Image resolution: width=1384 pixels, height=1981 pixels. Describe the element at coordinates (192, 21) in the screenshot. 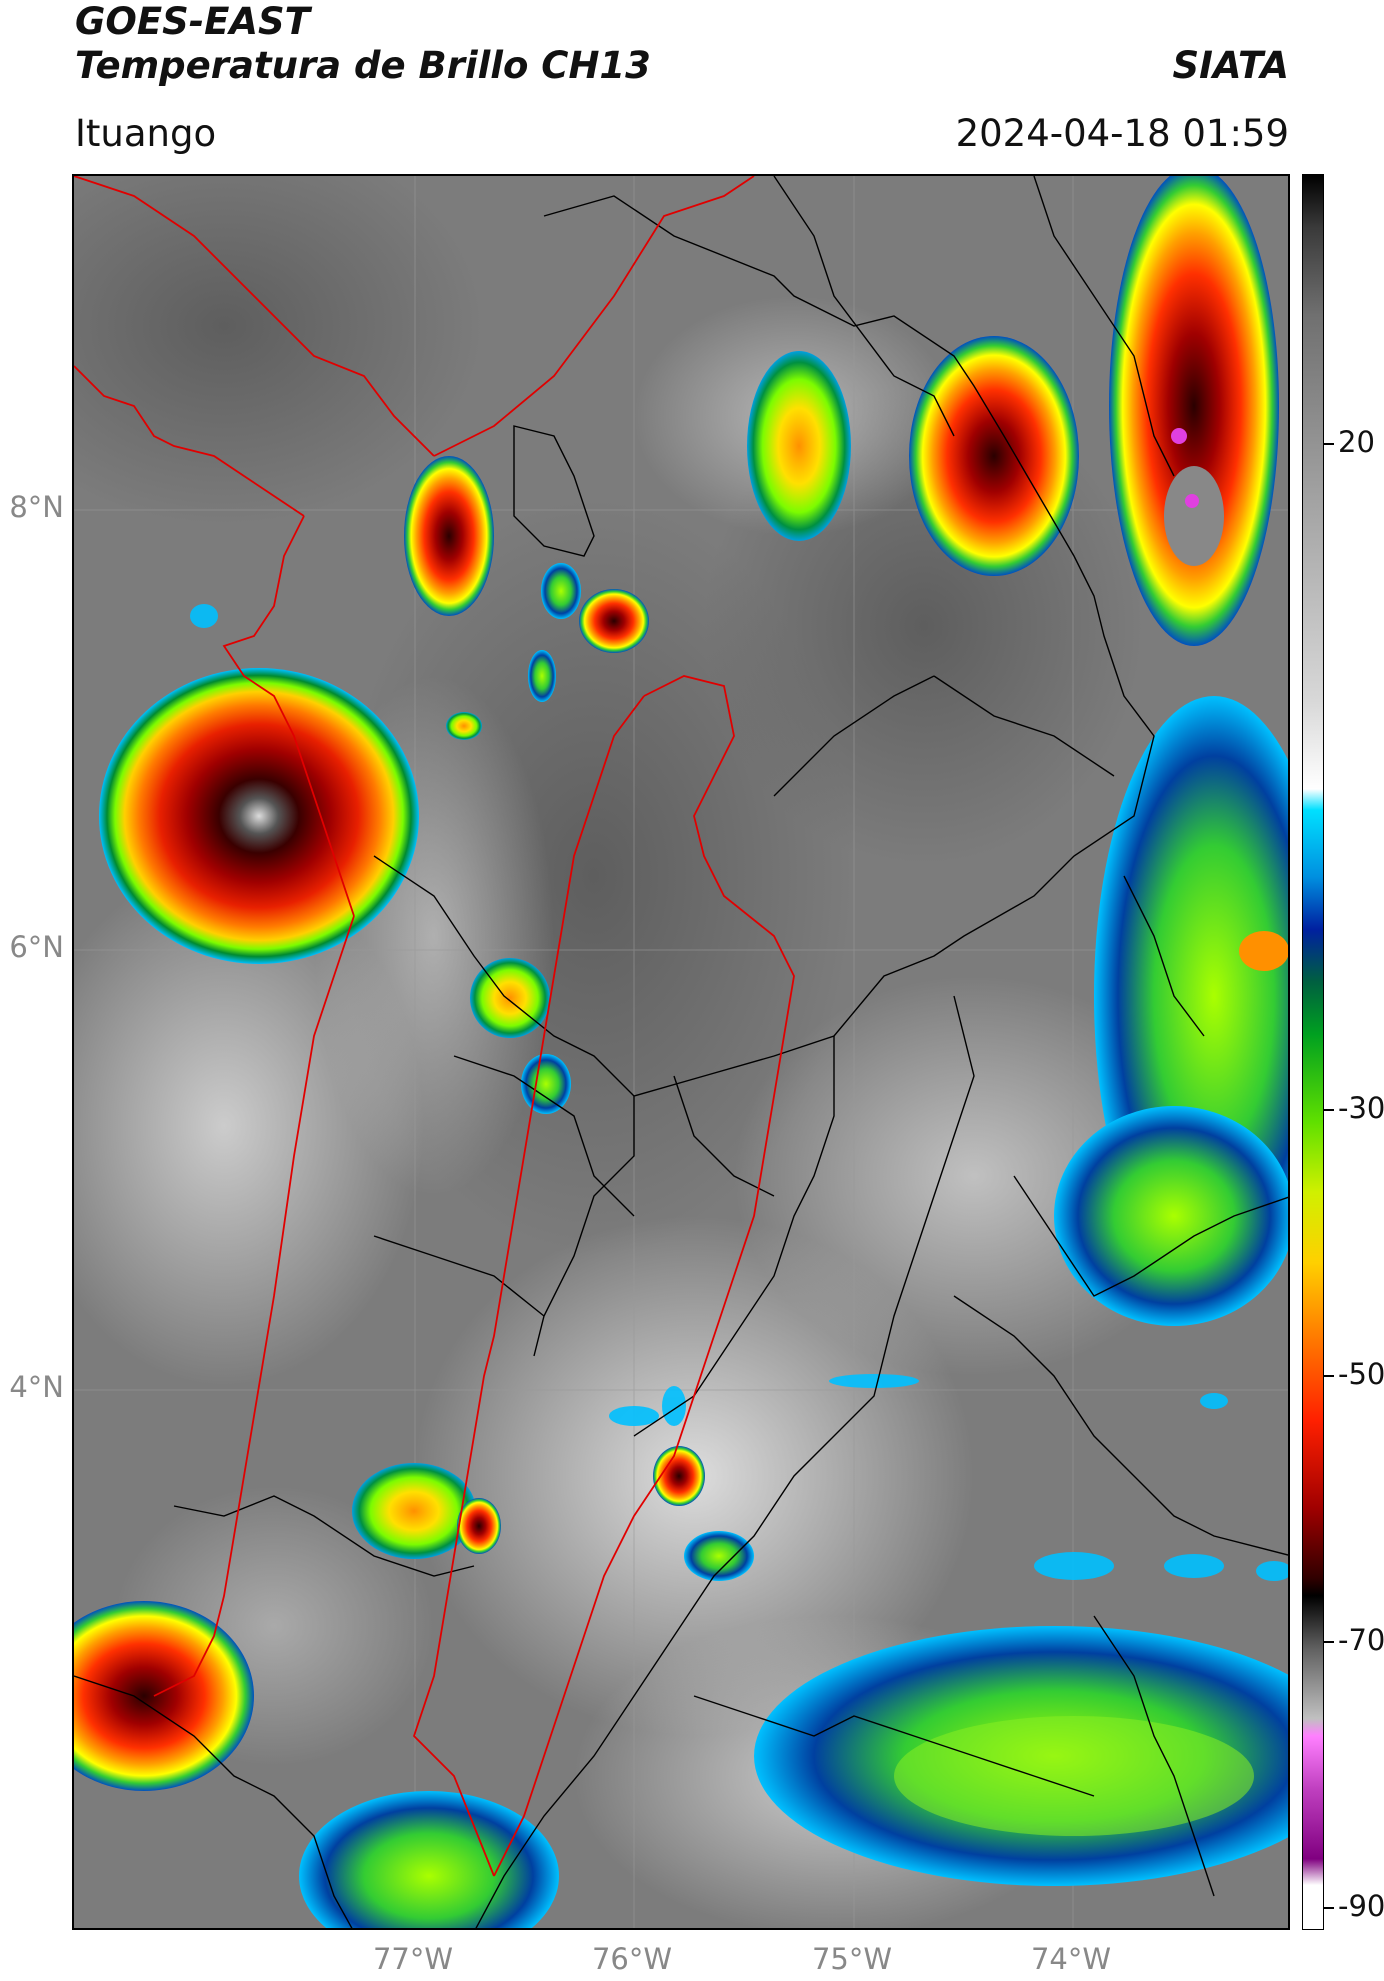

I see `map-title-satellite: GOES-EAST` at that location.